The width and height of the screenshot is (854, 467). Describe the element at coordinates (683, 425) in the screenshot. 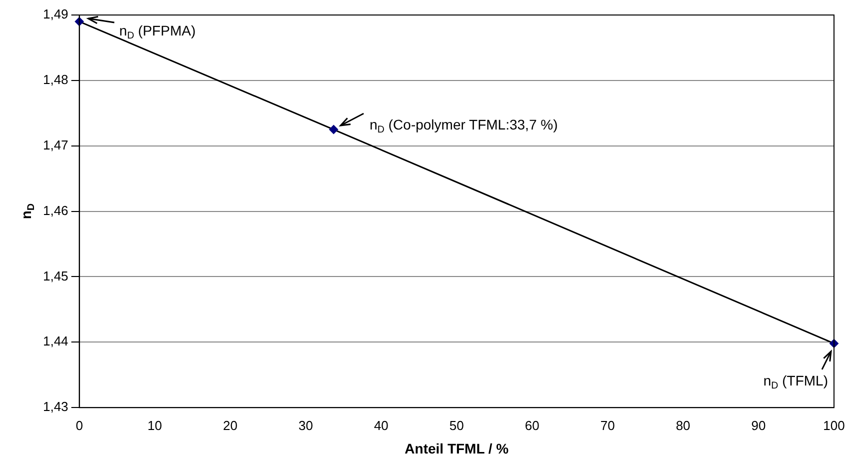

I see `x-tick-label: 80` at that location.